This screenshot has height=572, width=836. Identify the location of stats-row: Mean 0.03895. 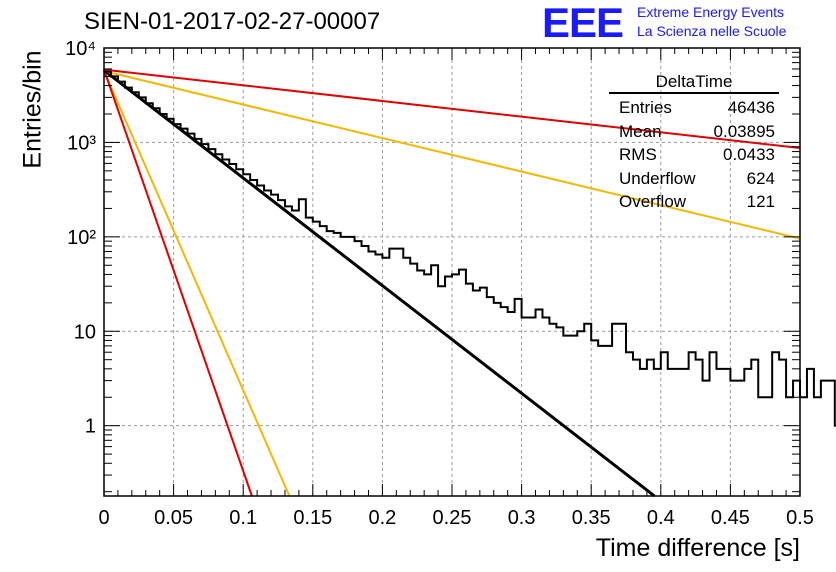
(694, 132).